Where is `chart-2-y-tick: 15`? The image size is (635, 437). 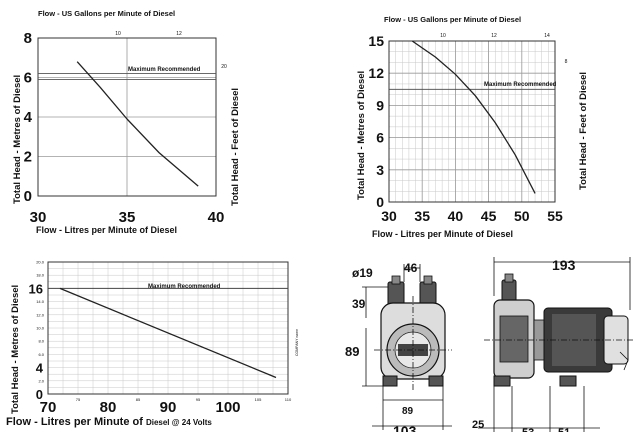
chart-2-y-tick: 15 is located at coordinates (376, 41).